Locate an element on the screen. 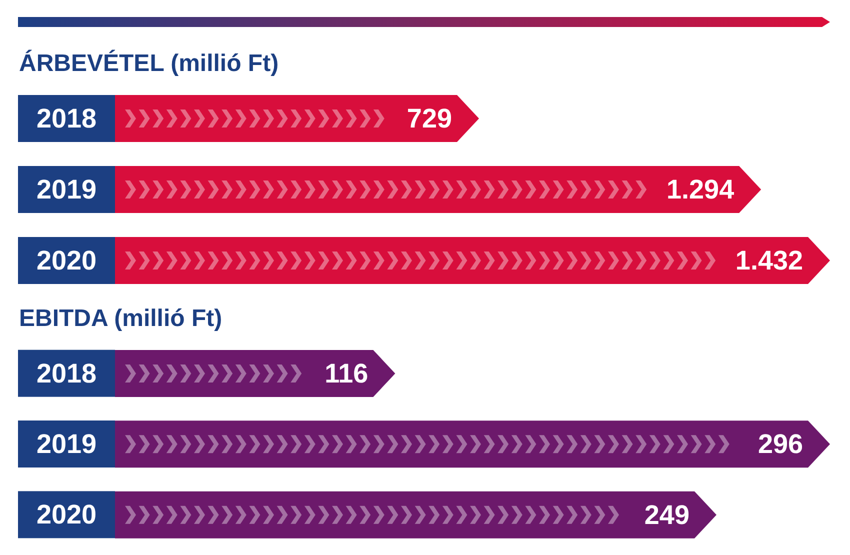  data-label: 116 is located at coordinates (346, 373).